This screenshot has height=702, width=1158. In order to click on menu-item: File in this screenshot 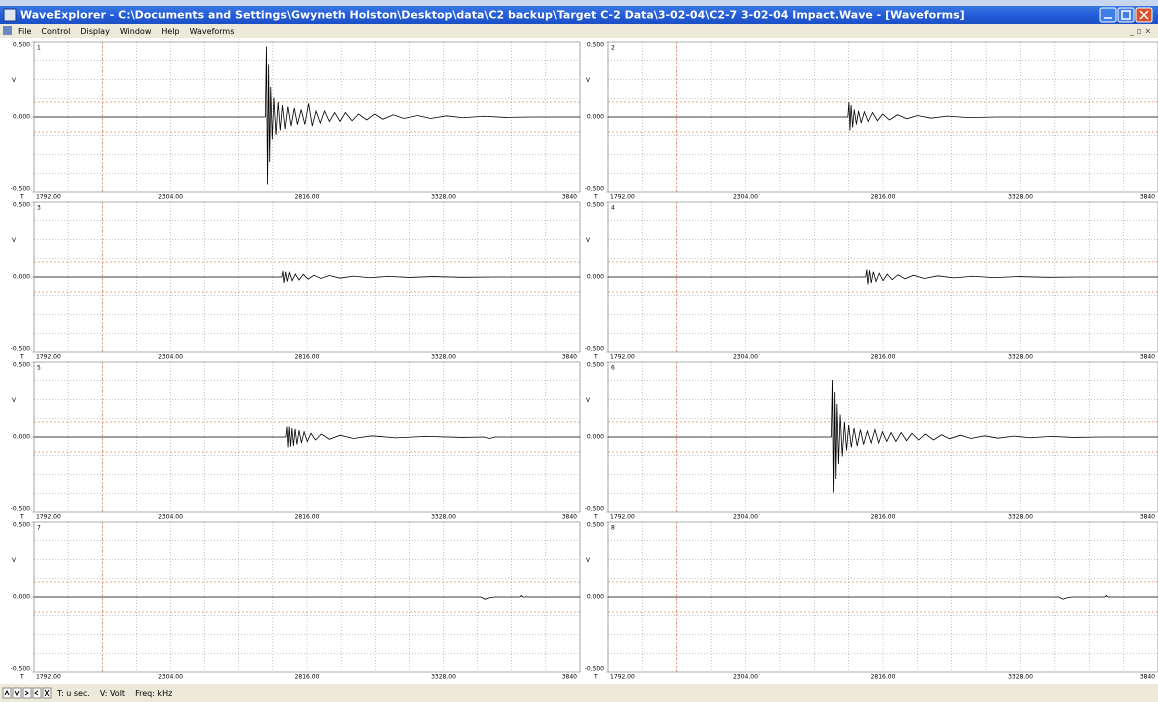, I will do `click(24, 31)`.